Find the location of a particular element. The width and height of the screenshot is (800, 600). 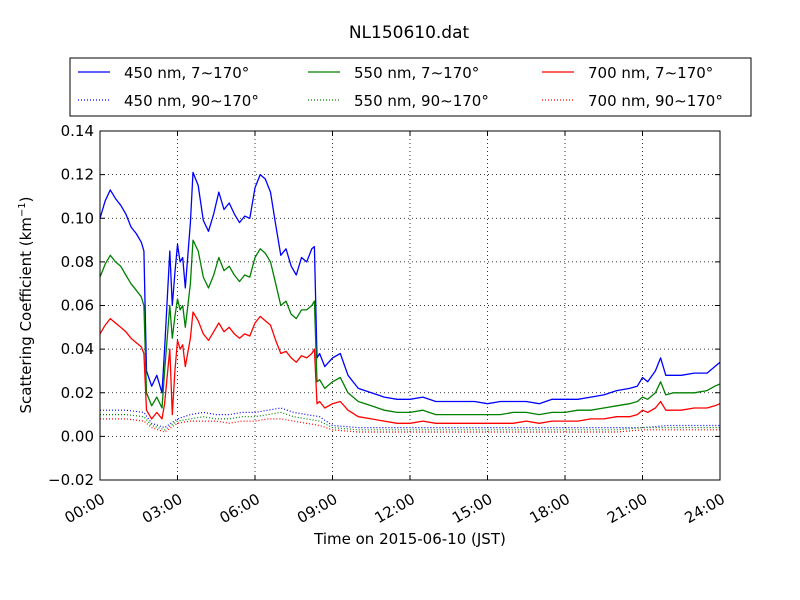

x-tick-label: 21:00 is located at coordinates (627, 508).